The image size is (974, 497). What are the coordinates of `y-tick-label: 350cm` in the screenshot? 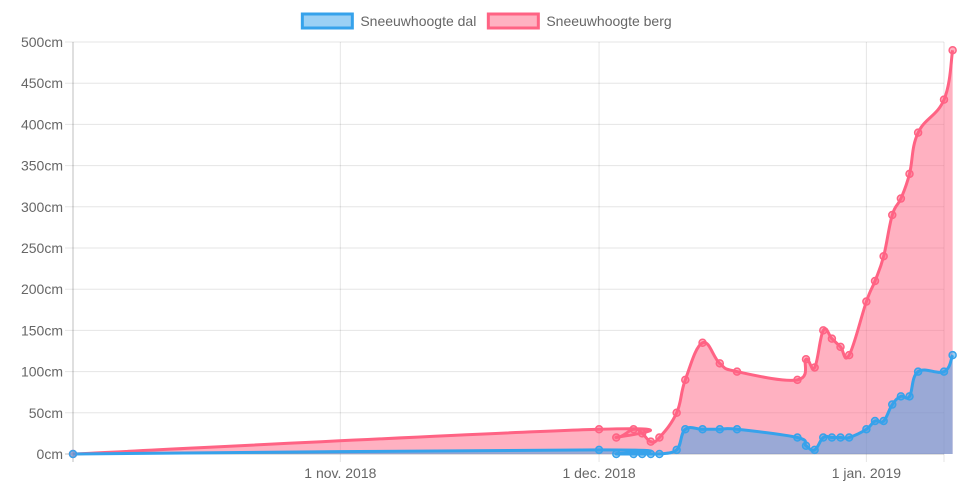 It's located at (42, 166).